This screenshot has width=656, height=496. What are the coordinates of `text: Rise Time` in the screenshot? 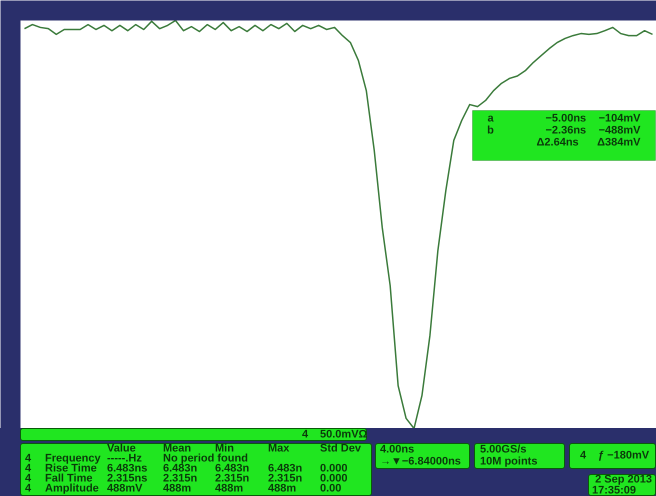 It's located at (71, 468).